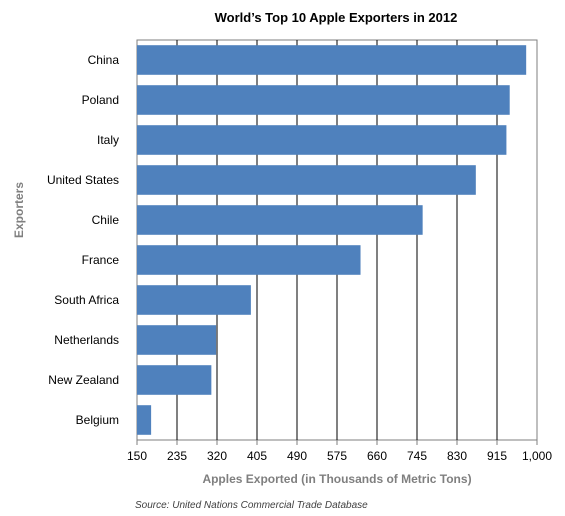 The height and width of the screenshot is (516, 565). Describe the element at coordinates (100, 100) in the screenshot. I see `category-label: Poland` at that location.